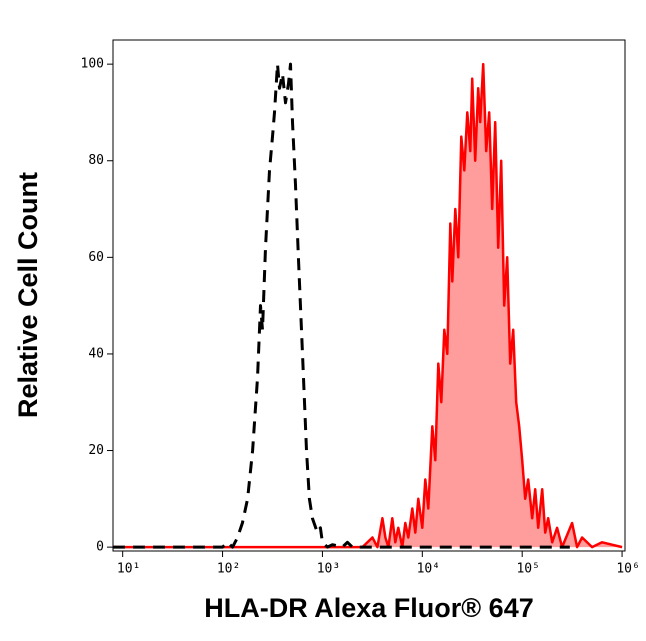  What do you see at coordinates (96, 257) in the screenshot?
I see `y-tick-label: 60` at bounding box center [96, 257].